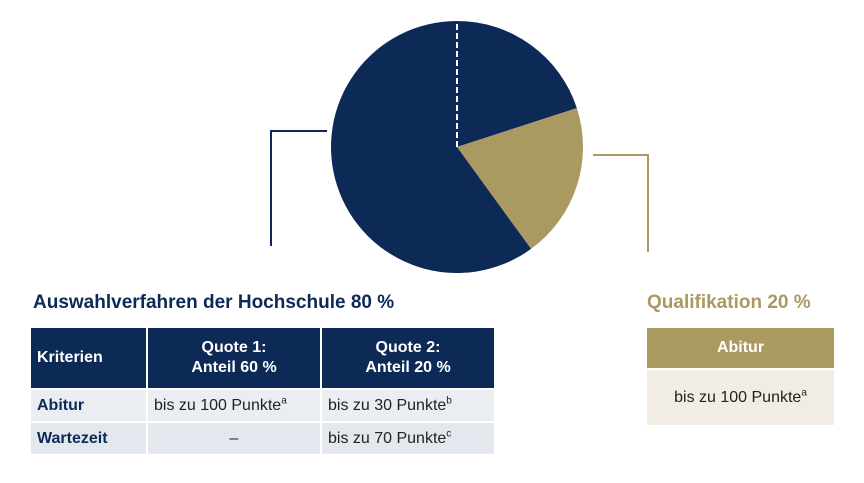  I want to click on cell-wartezeit-quote2: bis zu 70 Punktec, so click(408, 438).